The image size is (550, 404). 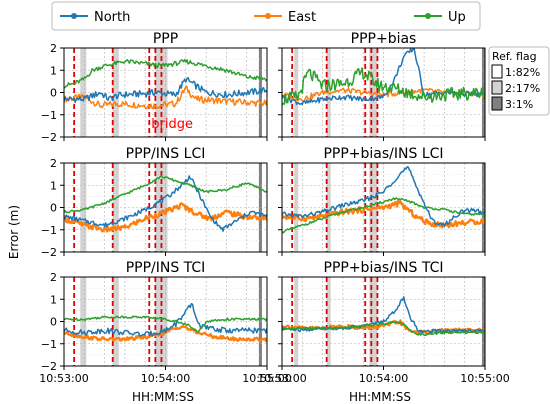 What do you see at coordinates (514, 56) in the screenshot?
I see `ref-flag-title: Ref. flag` at bounding box center [514, 56].